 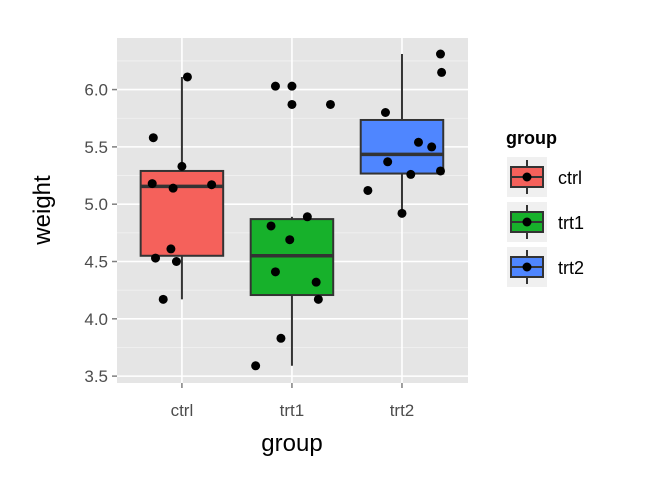 What do you see at coordinates (571, 223) in the screenshot?
I see `legend-label: trt1` at bounding box center [571, 223].